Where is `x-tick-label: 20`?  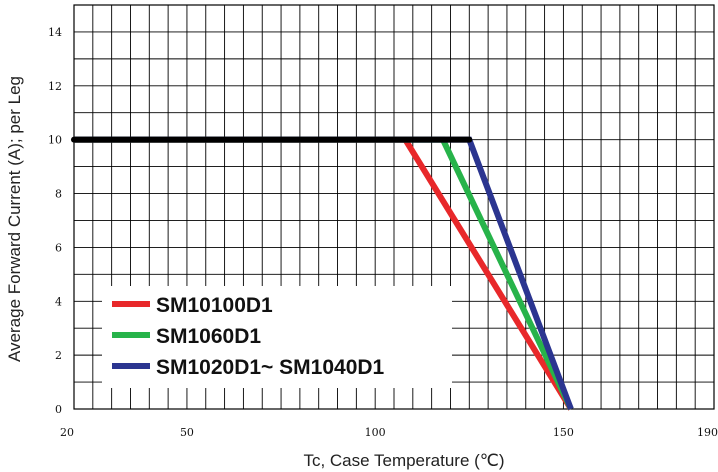
x-tick-label: 20 is located at coordinates (67, 432).